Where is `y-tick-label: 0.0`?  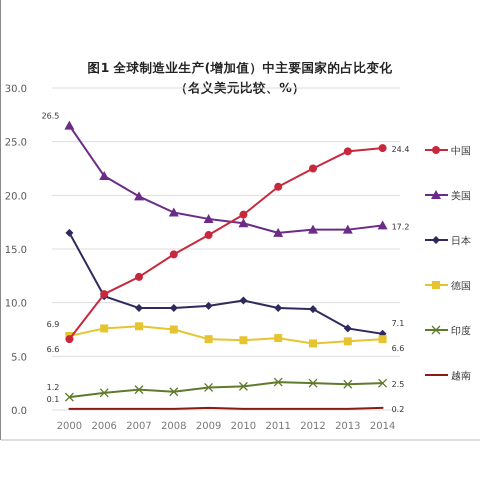 y-tick-label: 0.0 is located at coordinates (19, 411).